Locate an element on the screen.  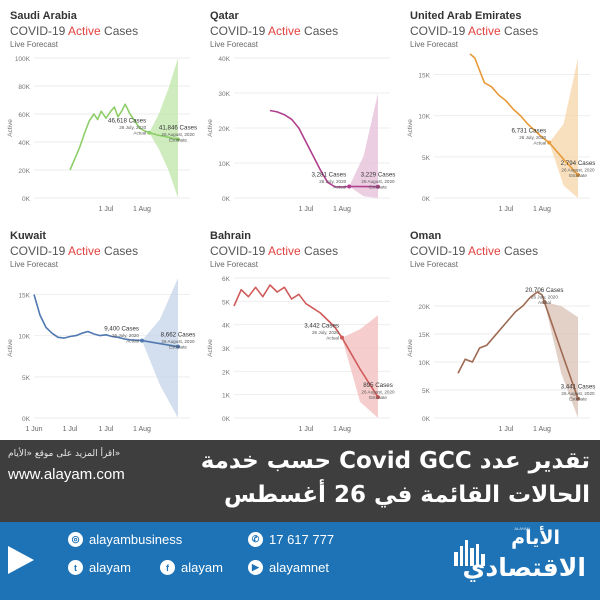
annotation-value: 6,731 Cases is located at coordinates (528, 131).